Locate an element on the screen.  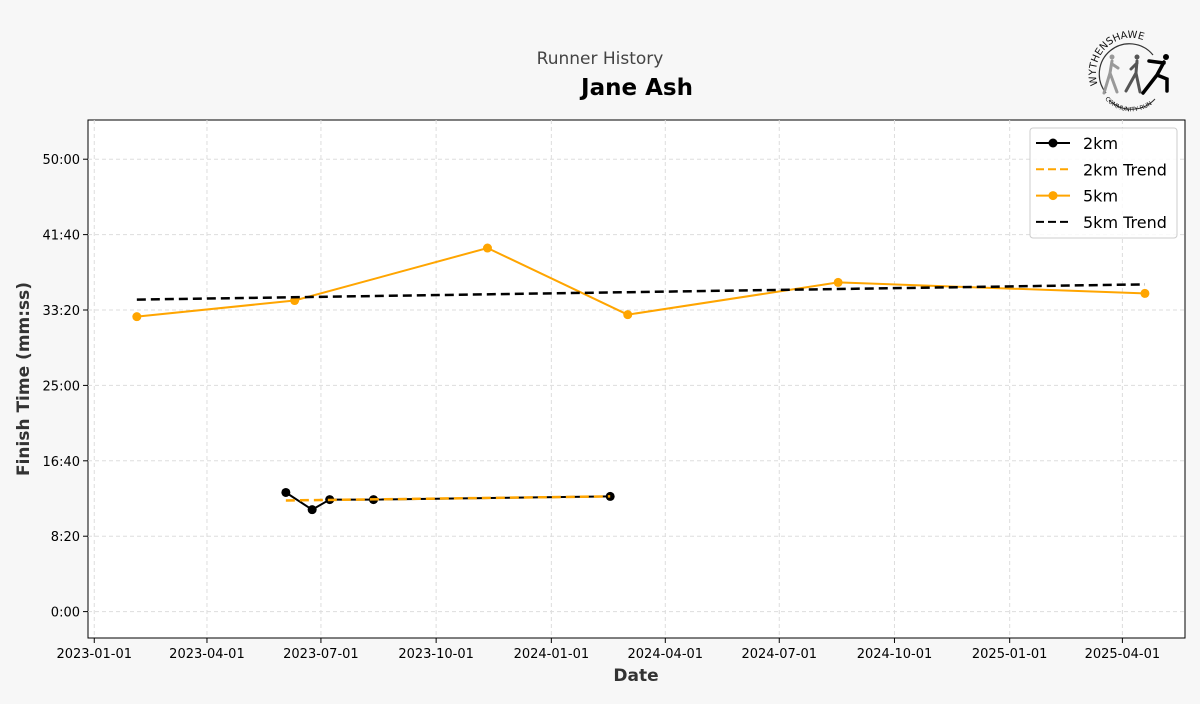
y-tick-label: 8:20 is located at coordinates (65, 537).